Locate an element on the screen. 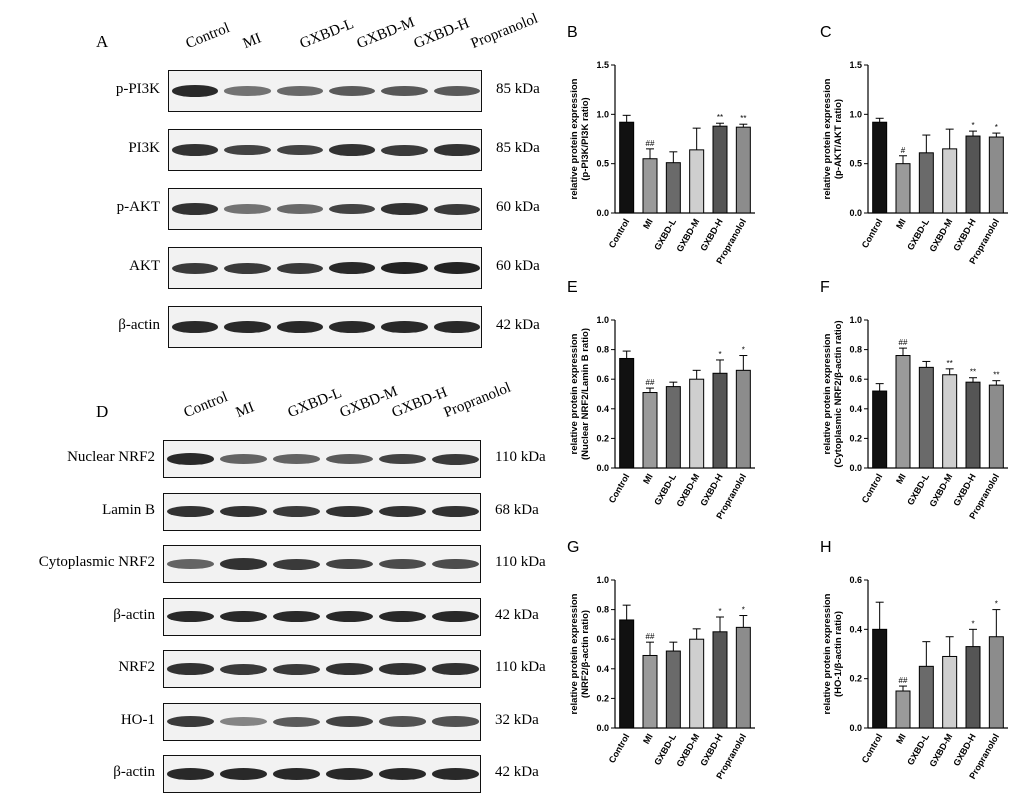 The width and height of the screenshot is (1022, 802). blot-row-label: PI3K is located at coordinates (144, 148).